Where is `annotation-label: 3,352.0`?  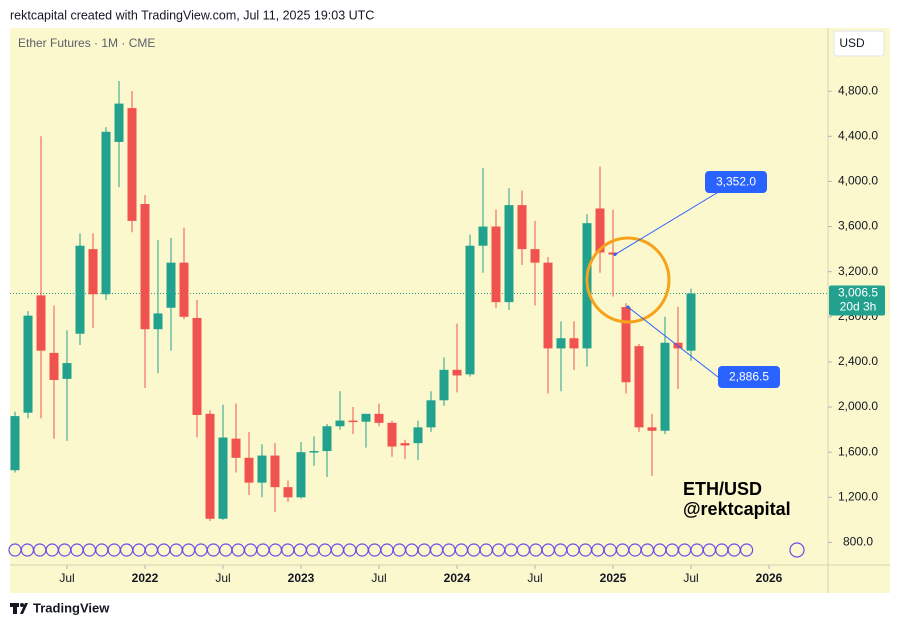 annotation-label: 3,352.0 is located at coordinates (736, 182).